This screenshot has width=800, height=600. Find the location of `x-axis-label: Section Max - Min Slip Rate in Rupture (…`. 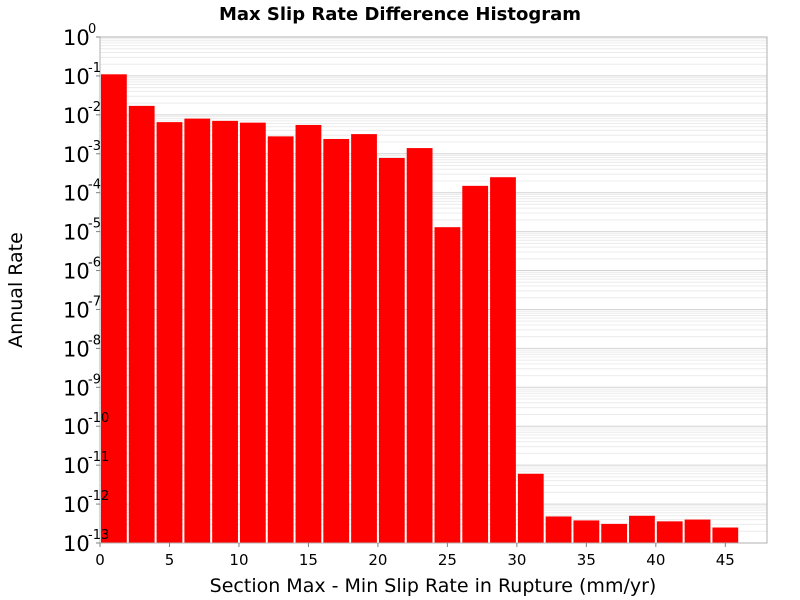

x-axis-label: Section Max - Min Slip Rate in Rupture (… is located at coordinates (433, 586).